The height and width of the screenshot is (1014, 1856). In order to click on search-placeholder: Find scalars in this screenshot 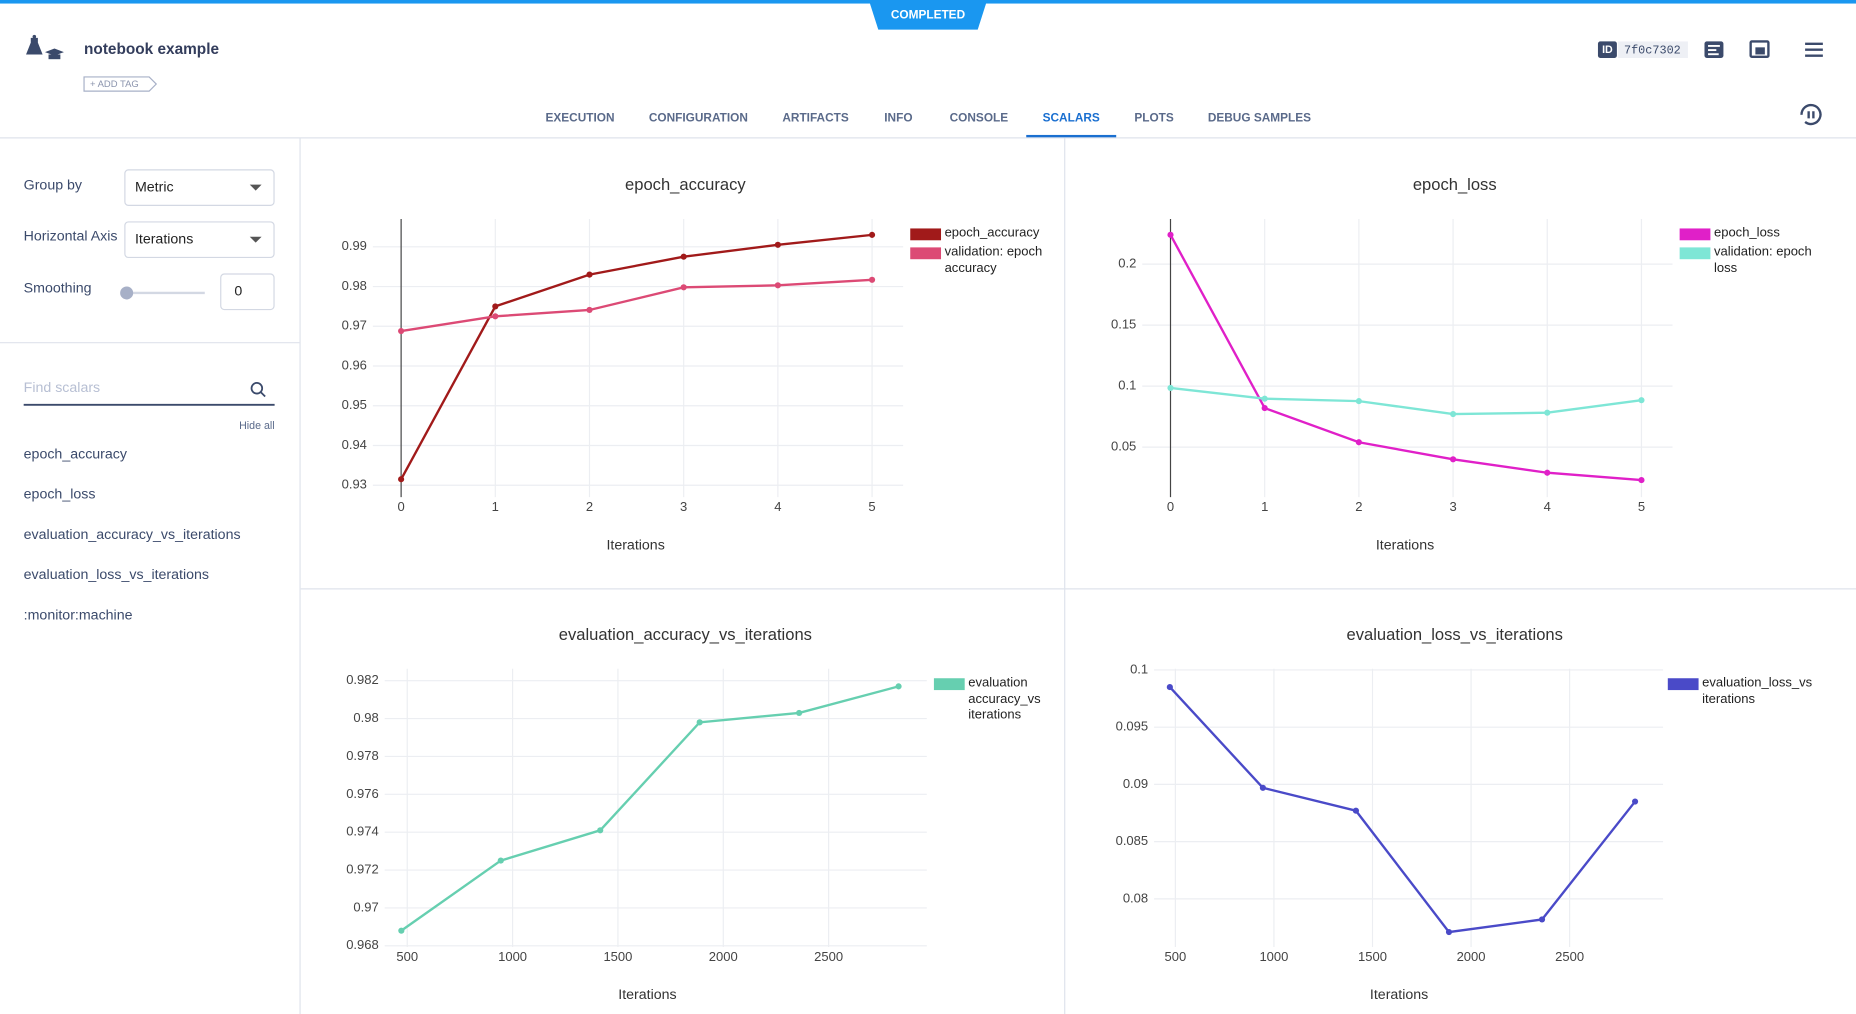, I will do `click(62, 388)`.